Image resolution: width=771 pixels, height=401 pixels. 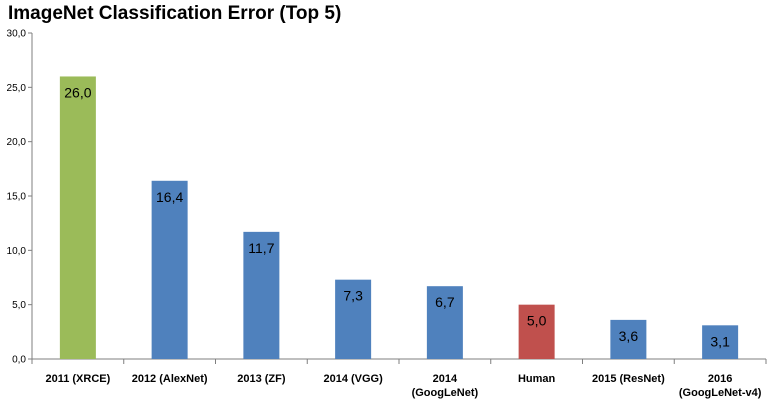 What do you see at coordinates (537, 321) in the screenshot?
I see `data-label: 5,0` at bounding box center [537, 321].